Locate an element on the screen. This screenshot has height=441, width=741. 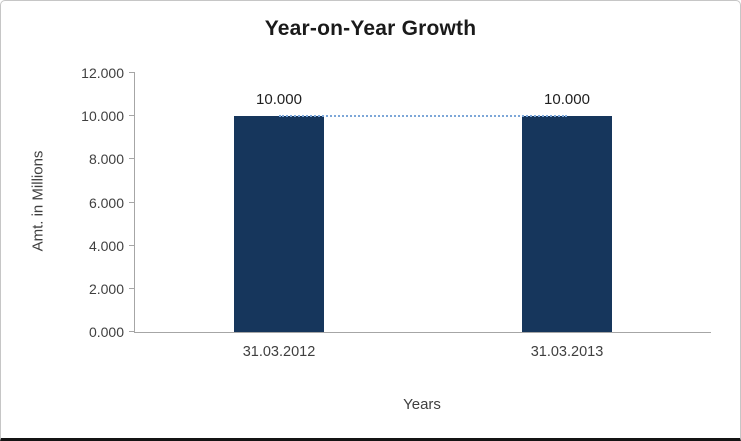
y-tick-label: 2.000 is located at coordinates (106, 288).